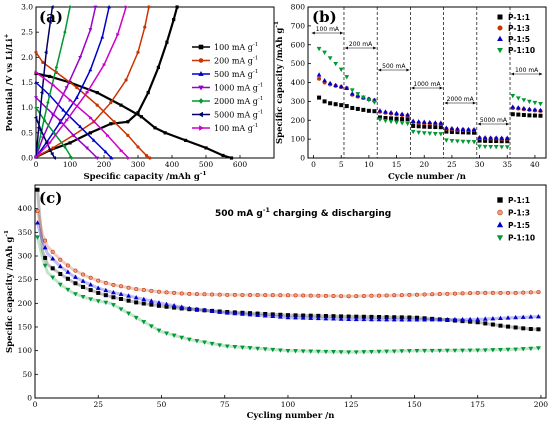 The height and width of the screenshot is (423, 550). I want to click on panel-a-y-tick-label: 1.5, so click(27, 82).